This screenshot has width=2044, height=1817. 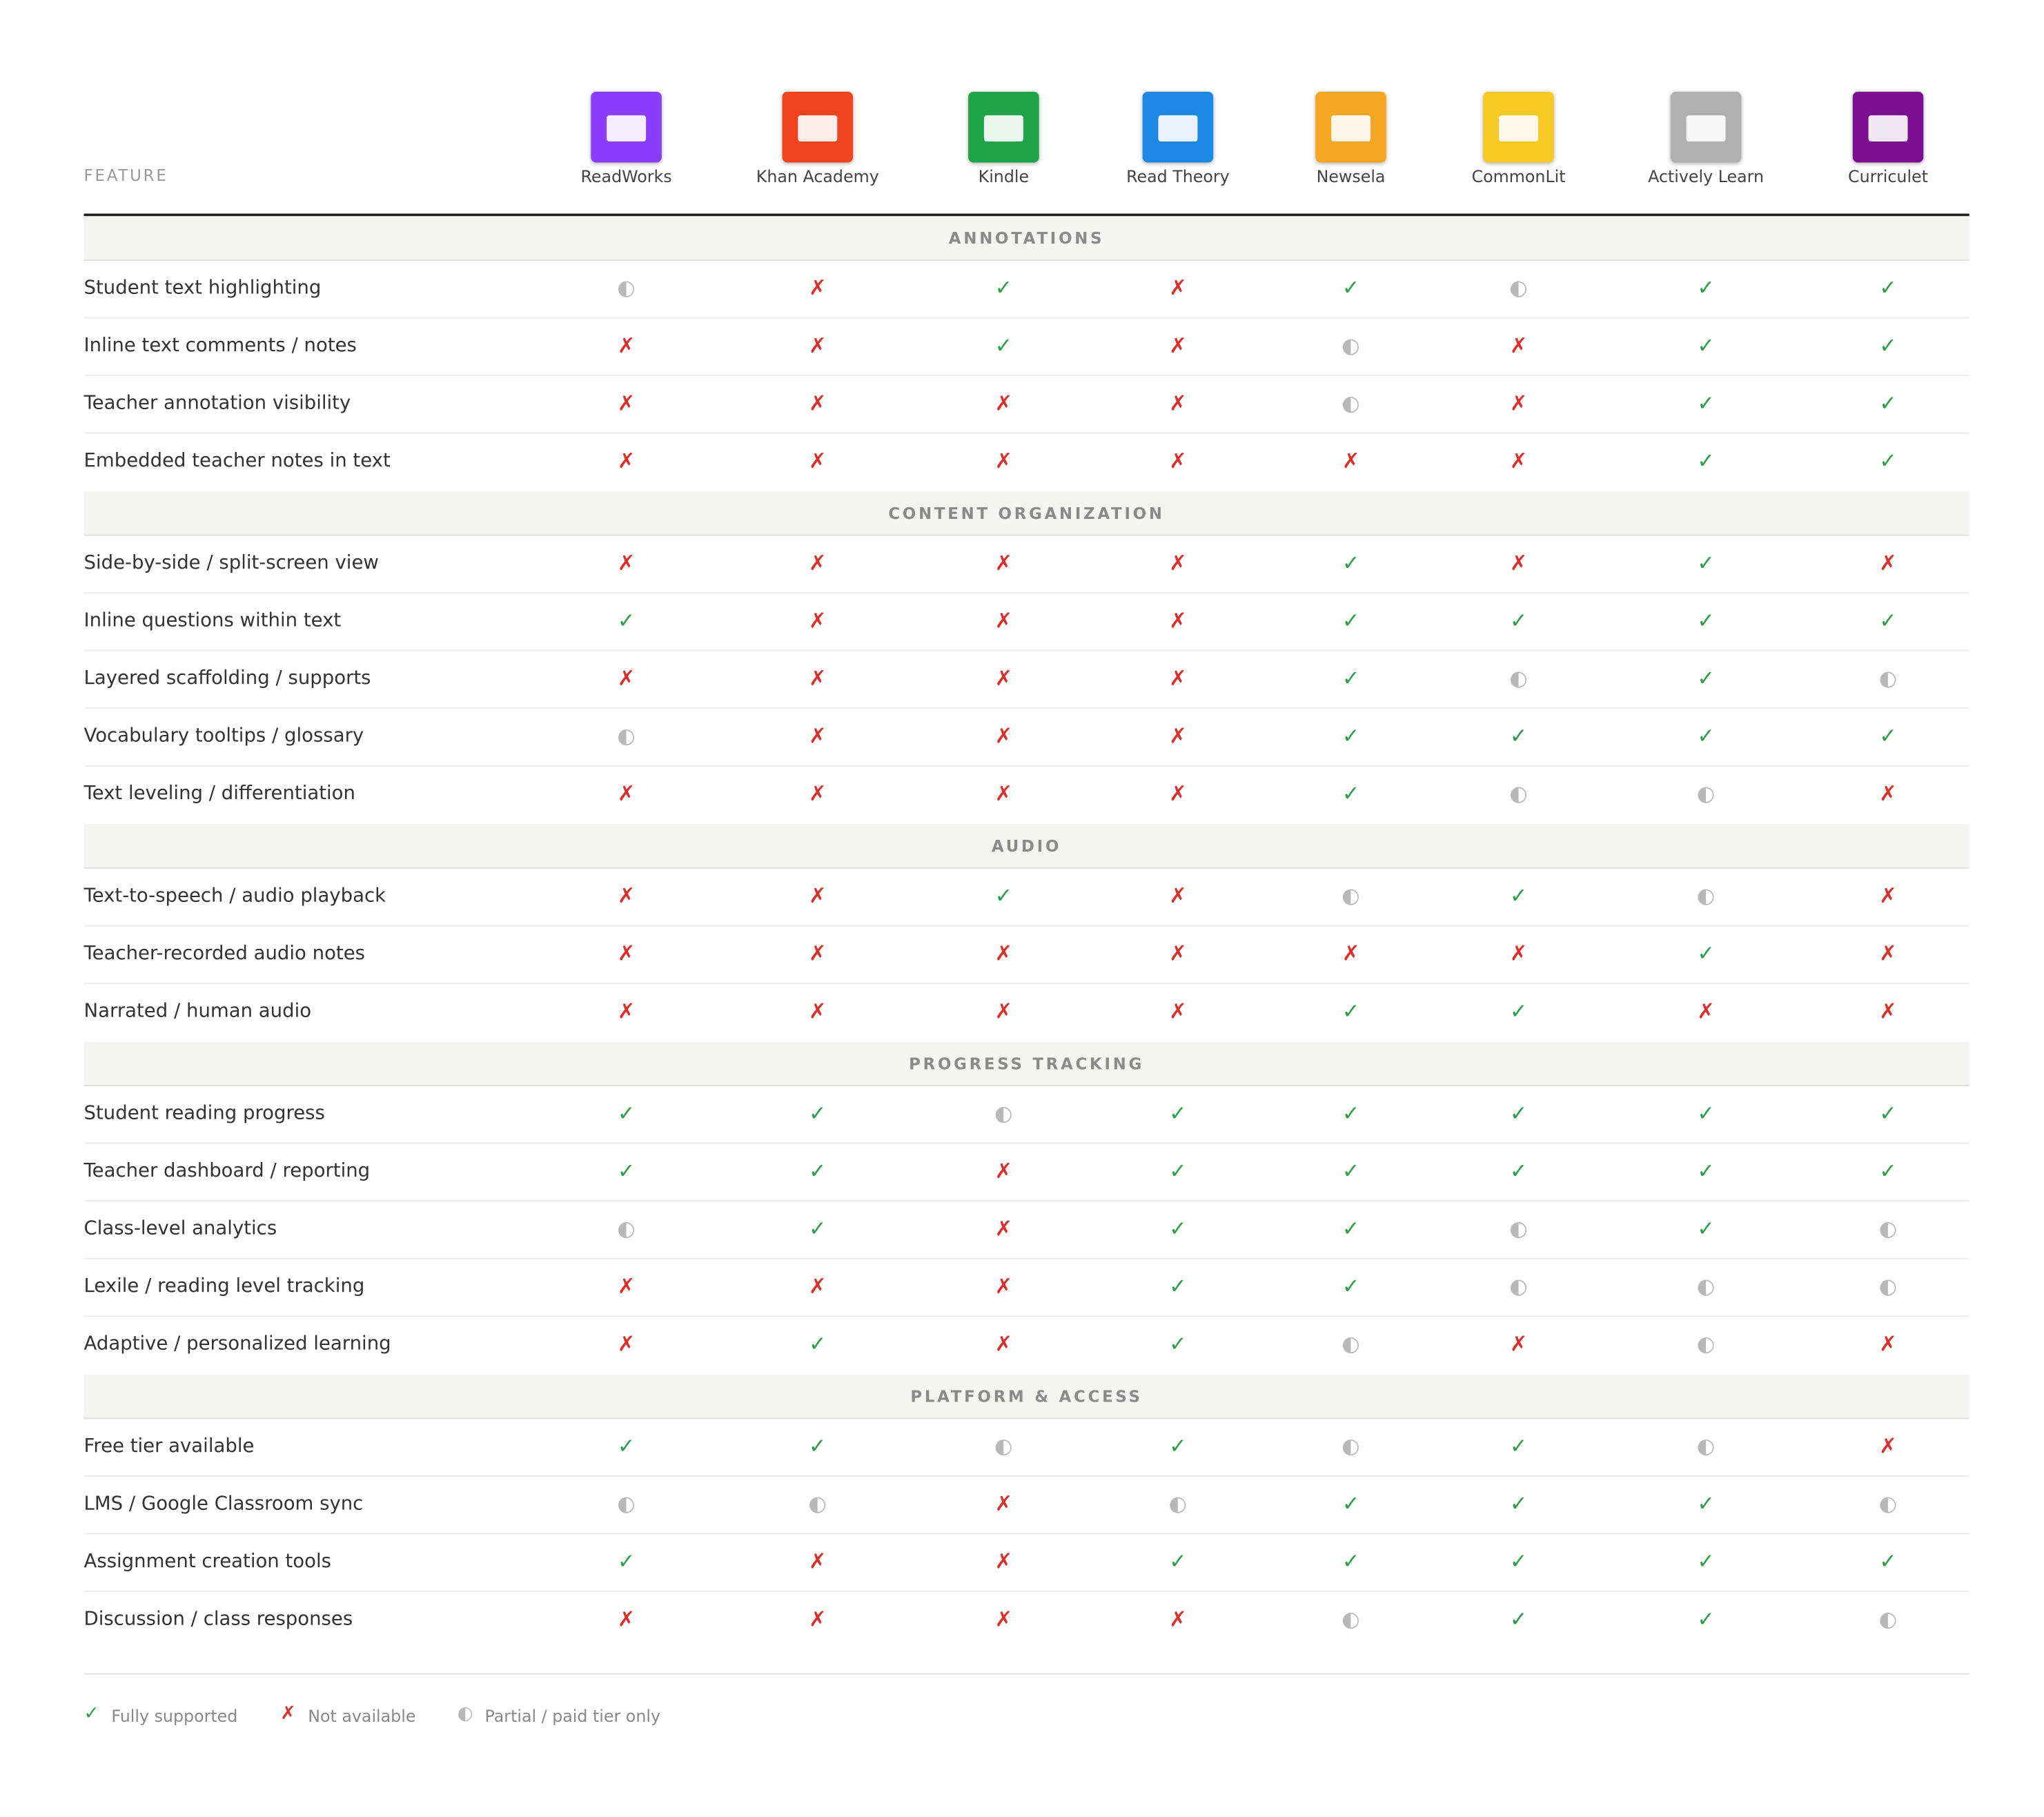 What do you see at coordinates (1026, 1396) in the screenshot?
I see `section-title: PLATFORM & ACCESS` at bounding box center [1026, 1396].